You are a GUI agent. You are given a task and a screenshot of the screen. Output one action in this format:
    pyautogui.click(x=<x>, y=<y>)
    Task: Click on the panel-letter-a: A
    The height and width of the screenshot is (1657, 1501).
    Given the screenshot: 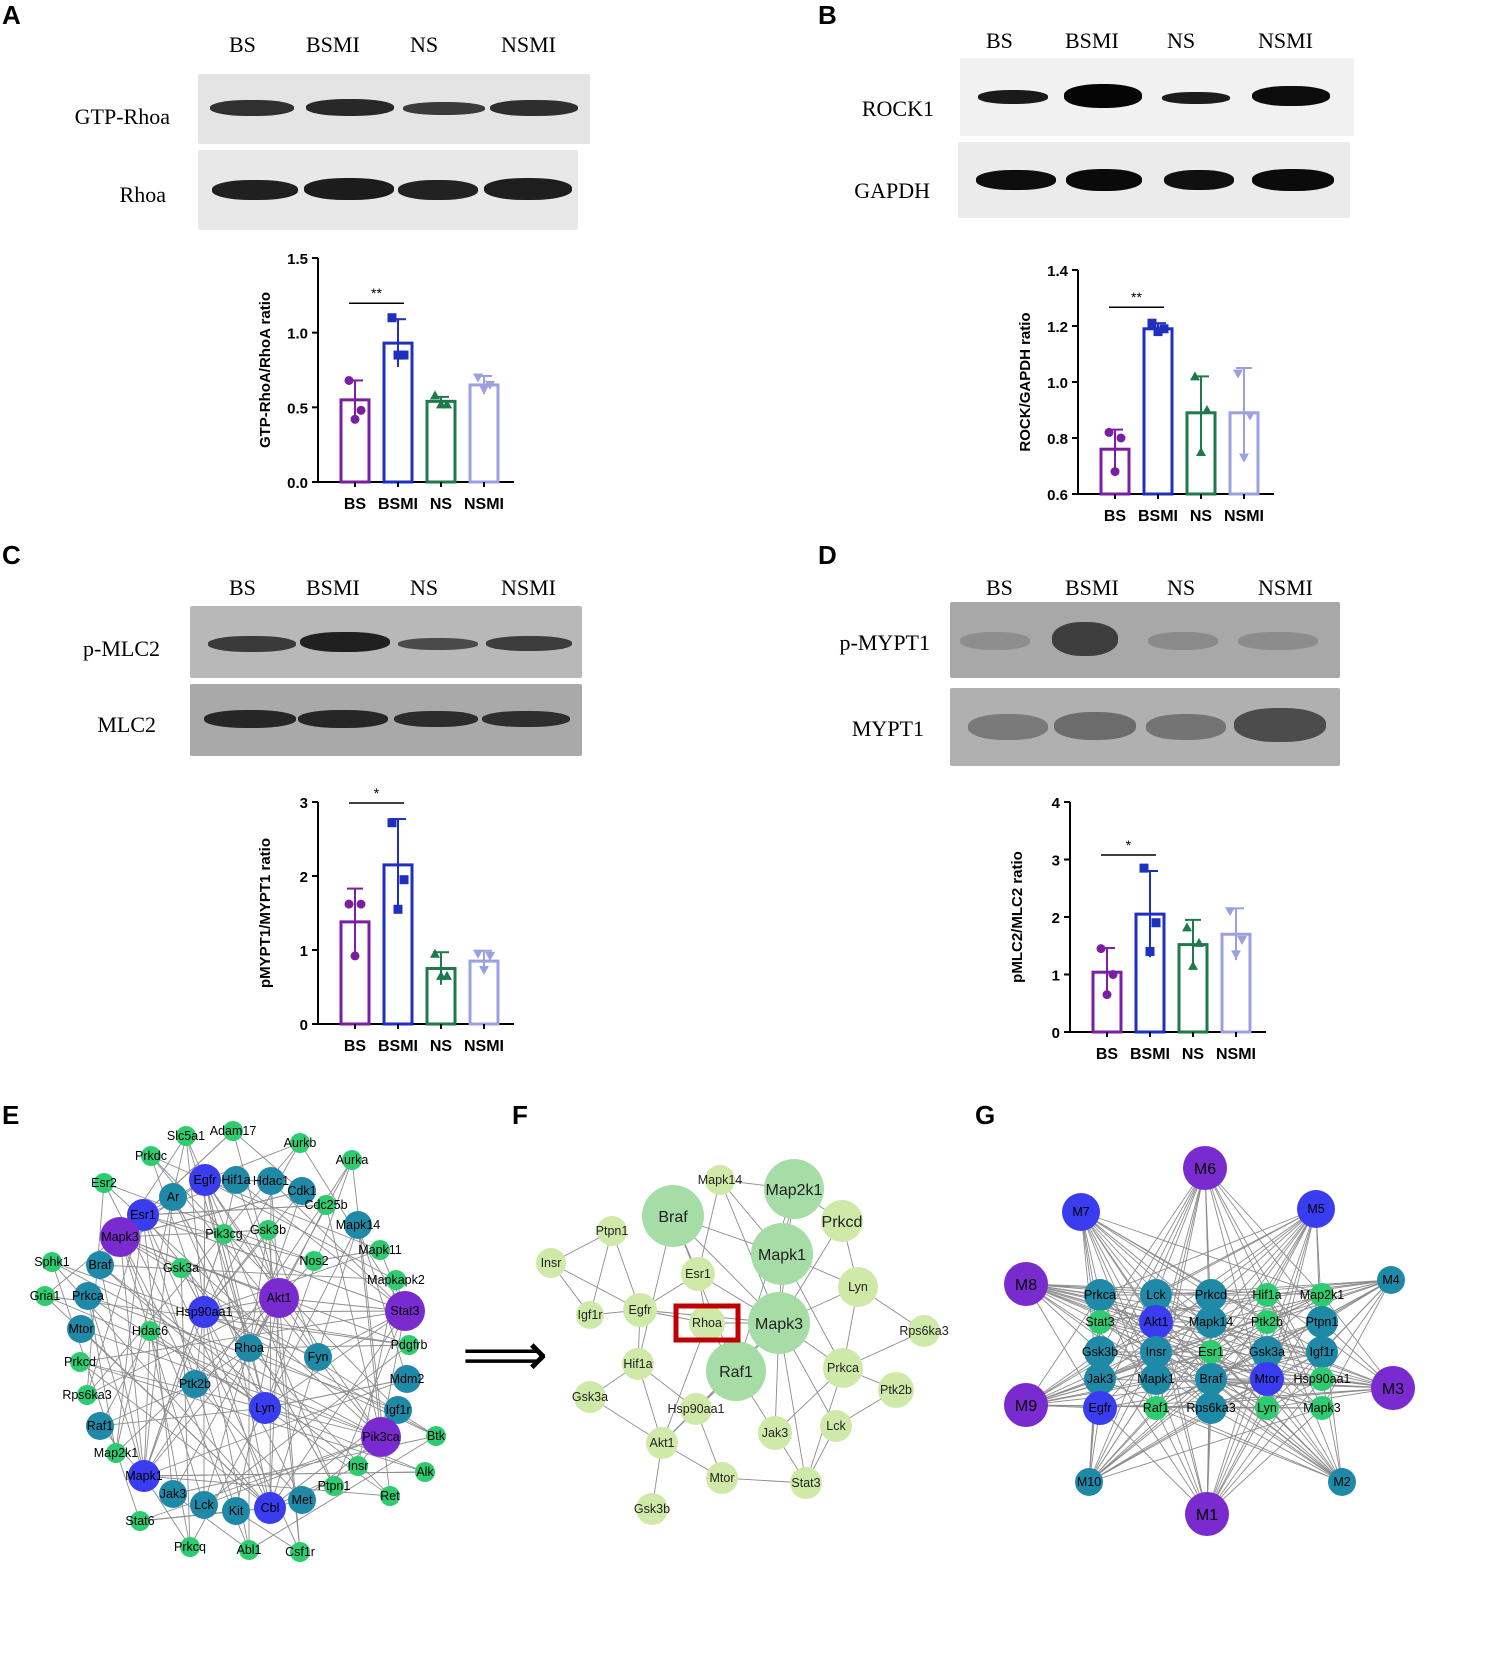 What is the action you would take?
    pyautogui.click(x=11, y=15)
    